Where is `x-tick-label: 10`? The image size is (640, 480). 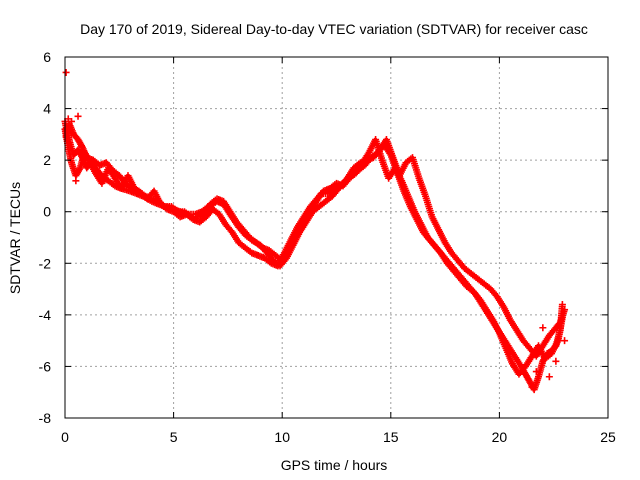
x-tick-label: 10 is located at coordinates (282, 437).